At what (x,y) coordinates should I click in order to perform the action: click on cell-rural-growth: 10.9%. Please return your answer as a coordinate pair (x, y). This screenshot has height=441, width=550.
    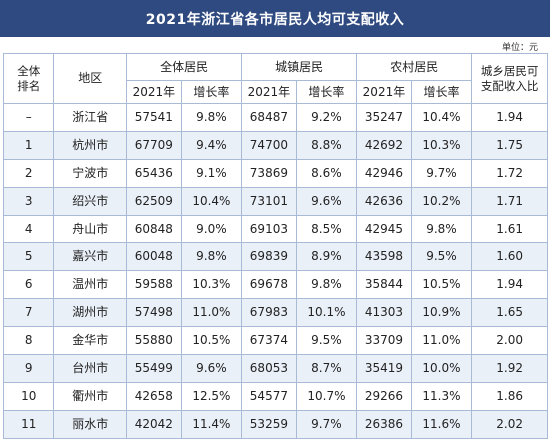
    Looking at the image, I should click on (441, 313).